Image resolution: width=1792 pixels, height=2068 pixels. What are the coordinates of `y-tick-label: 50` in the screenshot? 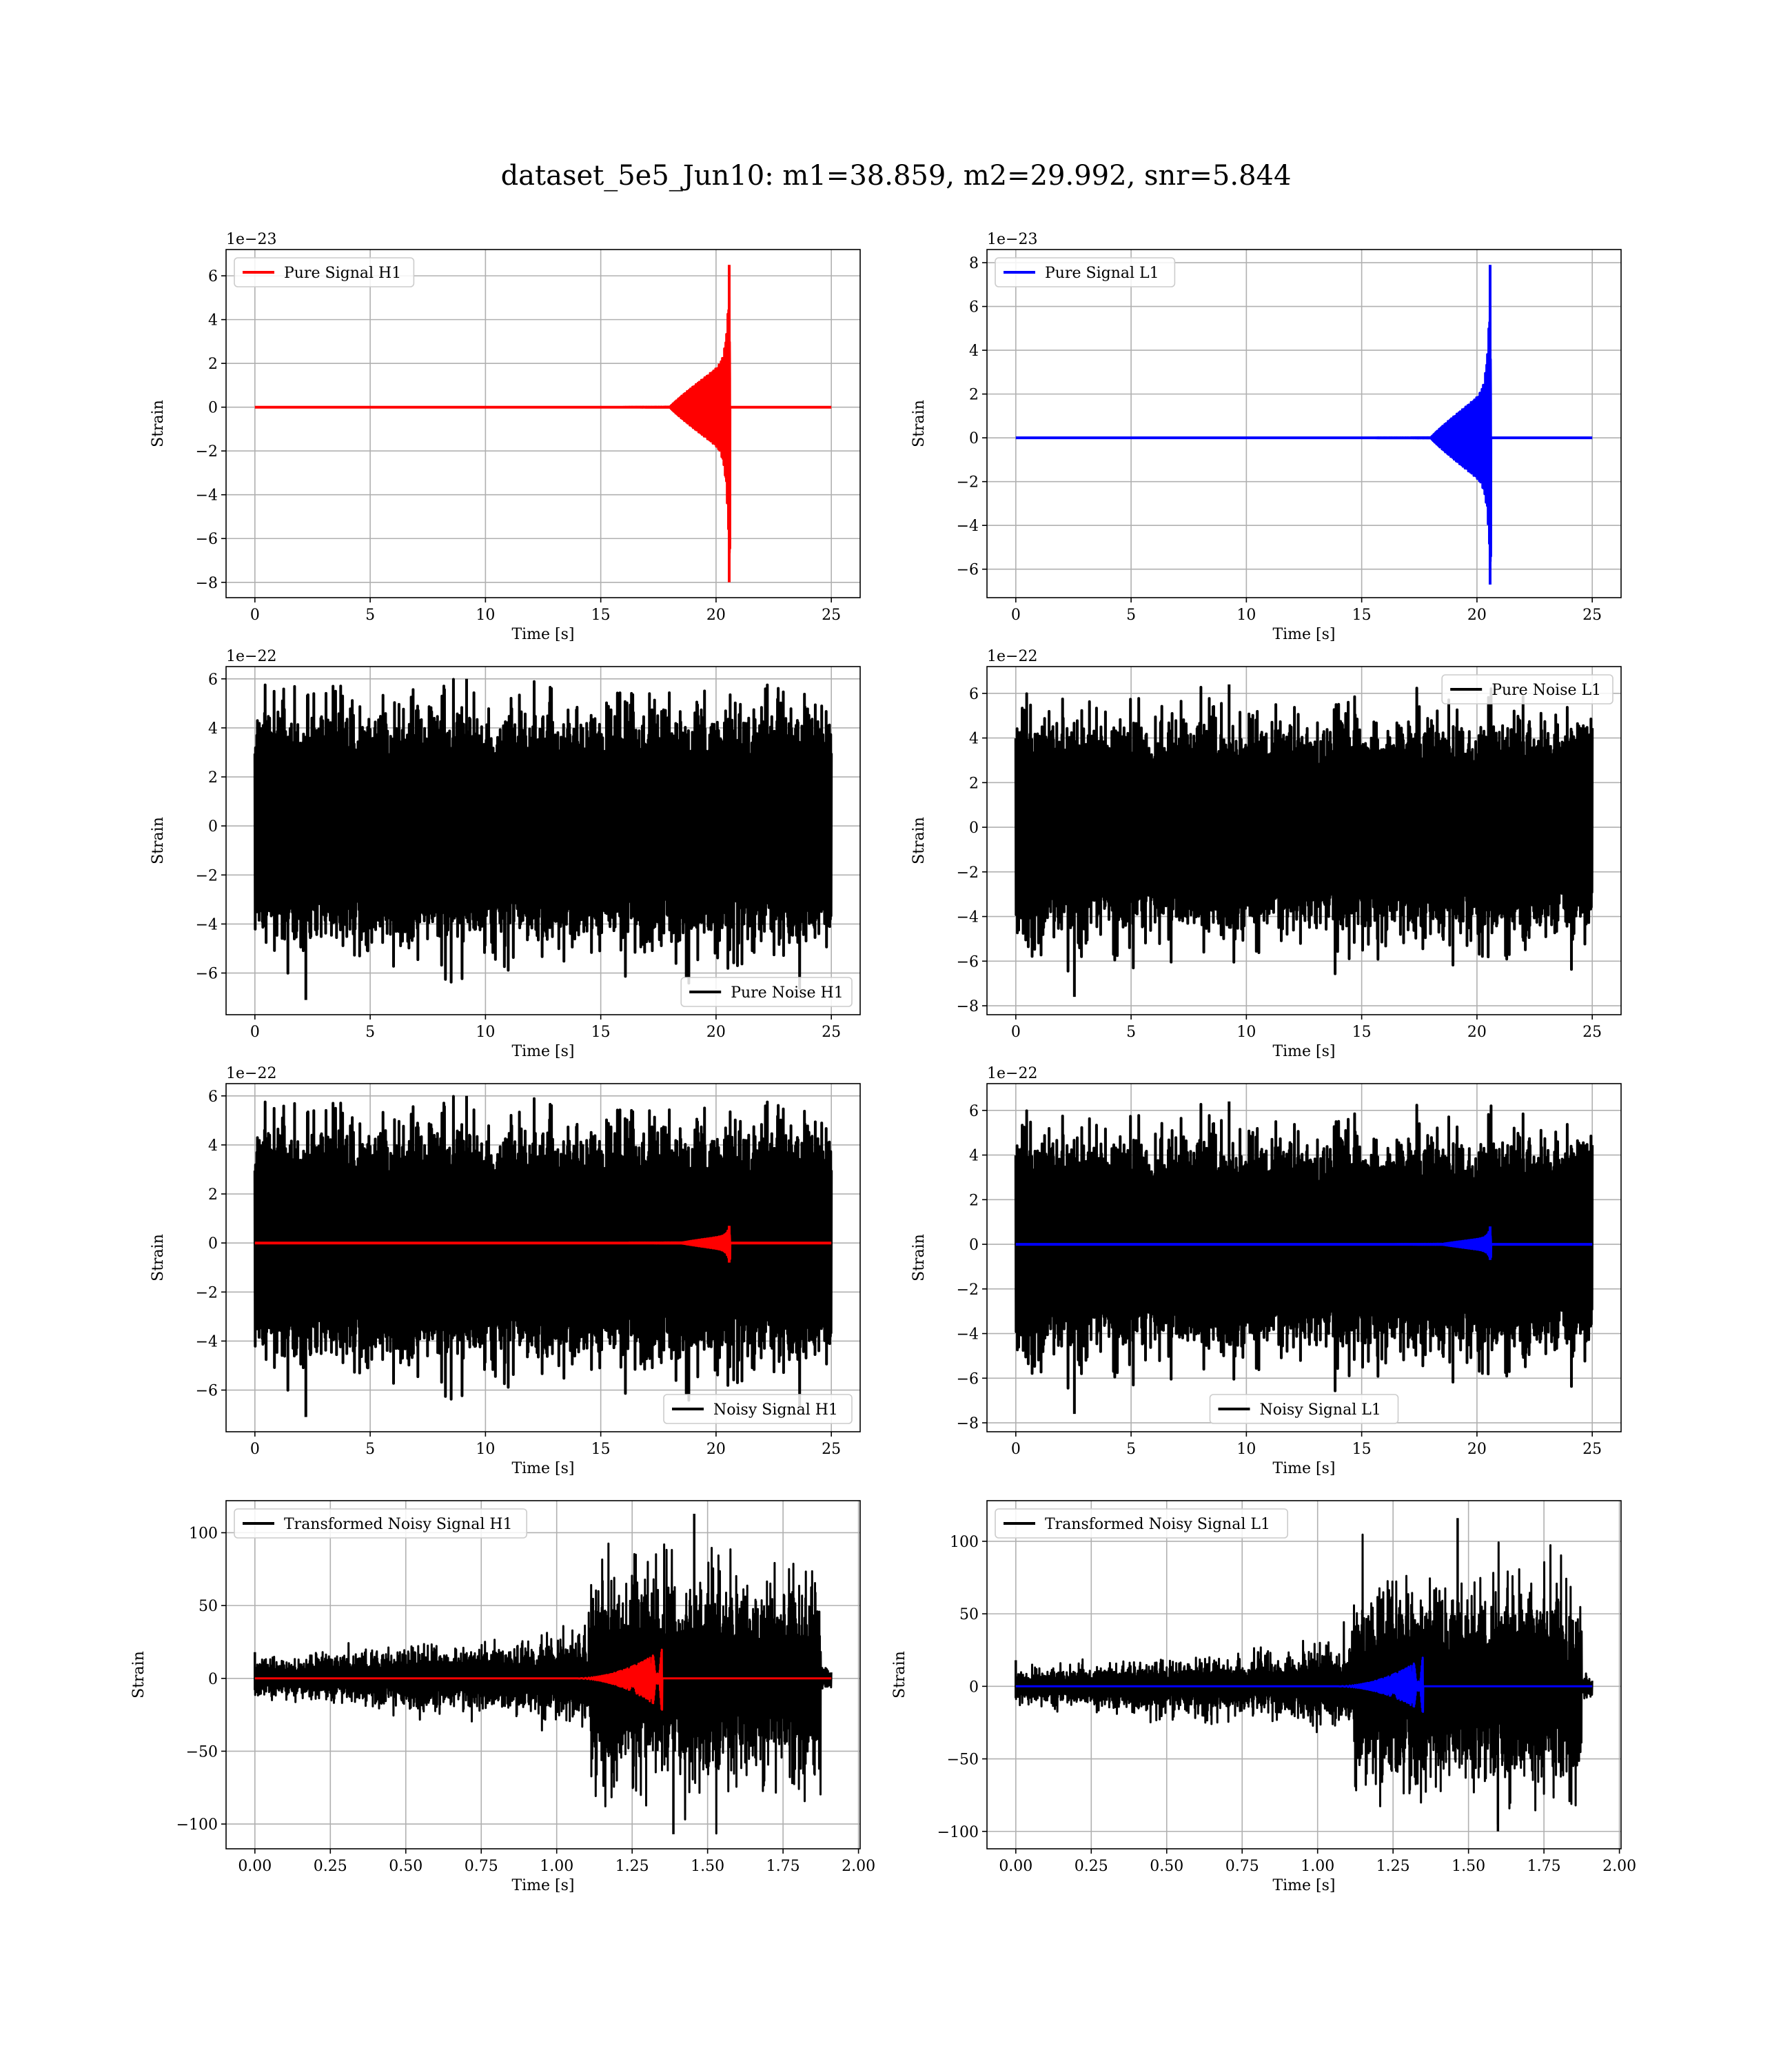 It's located at (969, 1615).